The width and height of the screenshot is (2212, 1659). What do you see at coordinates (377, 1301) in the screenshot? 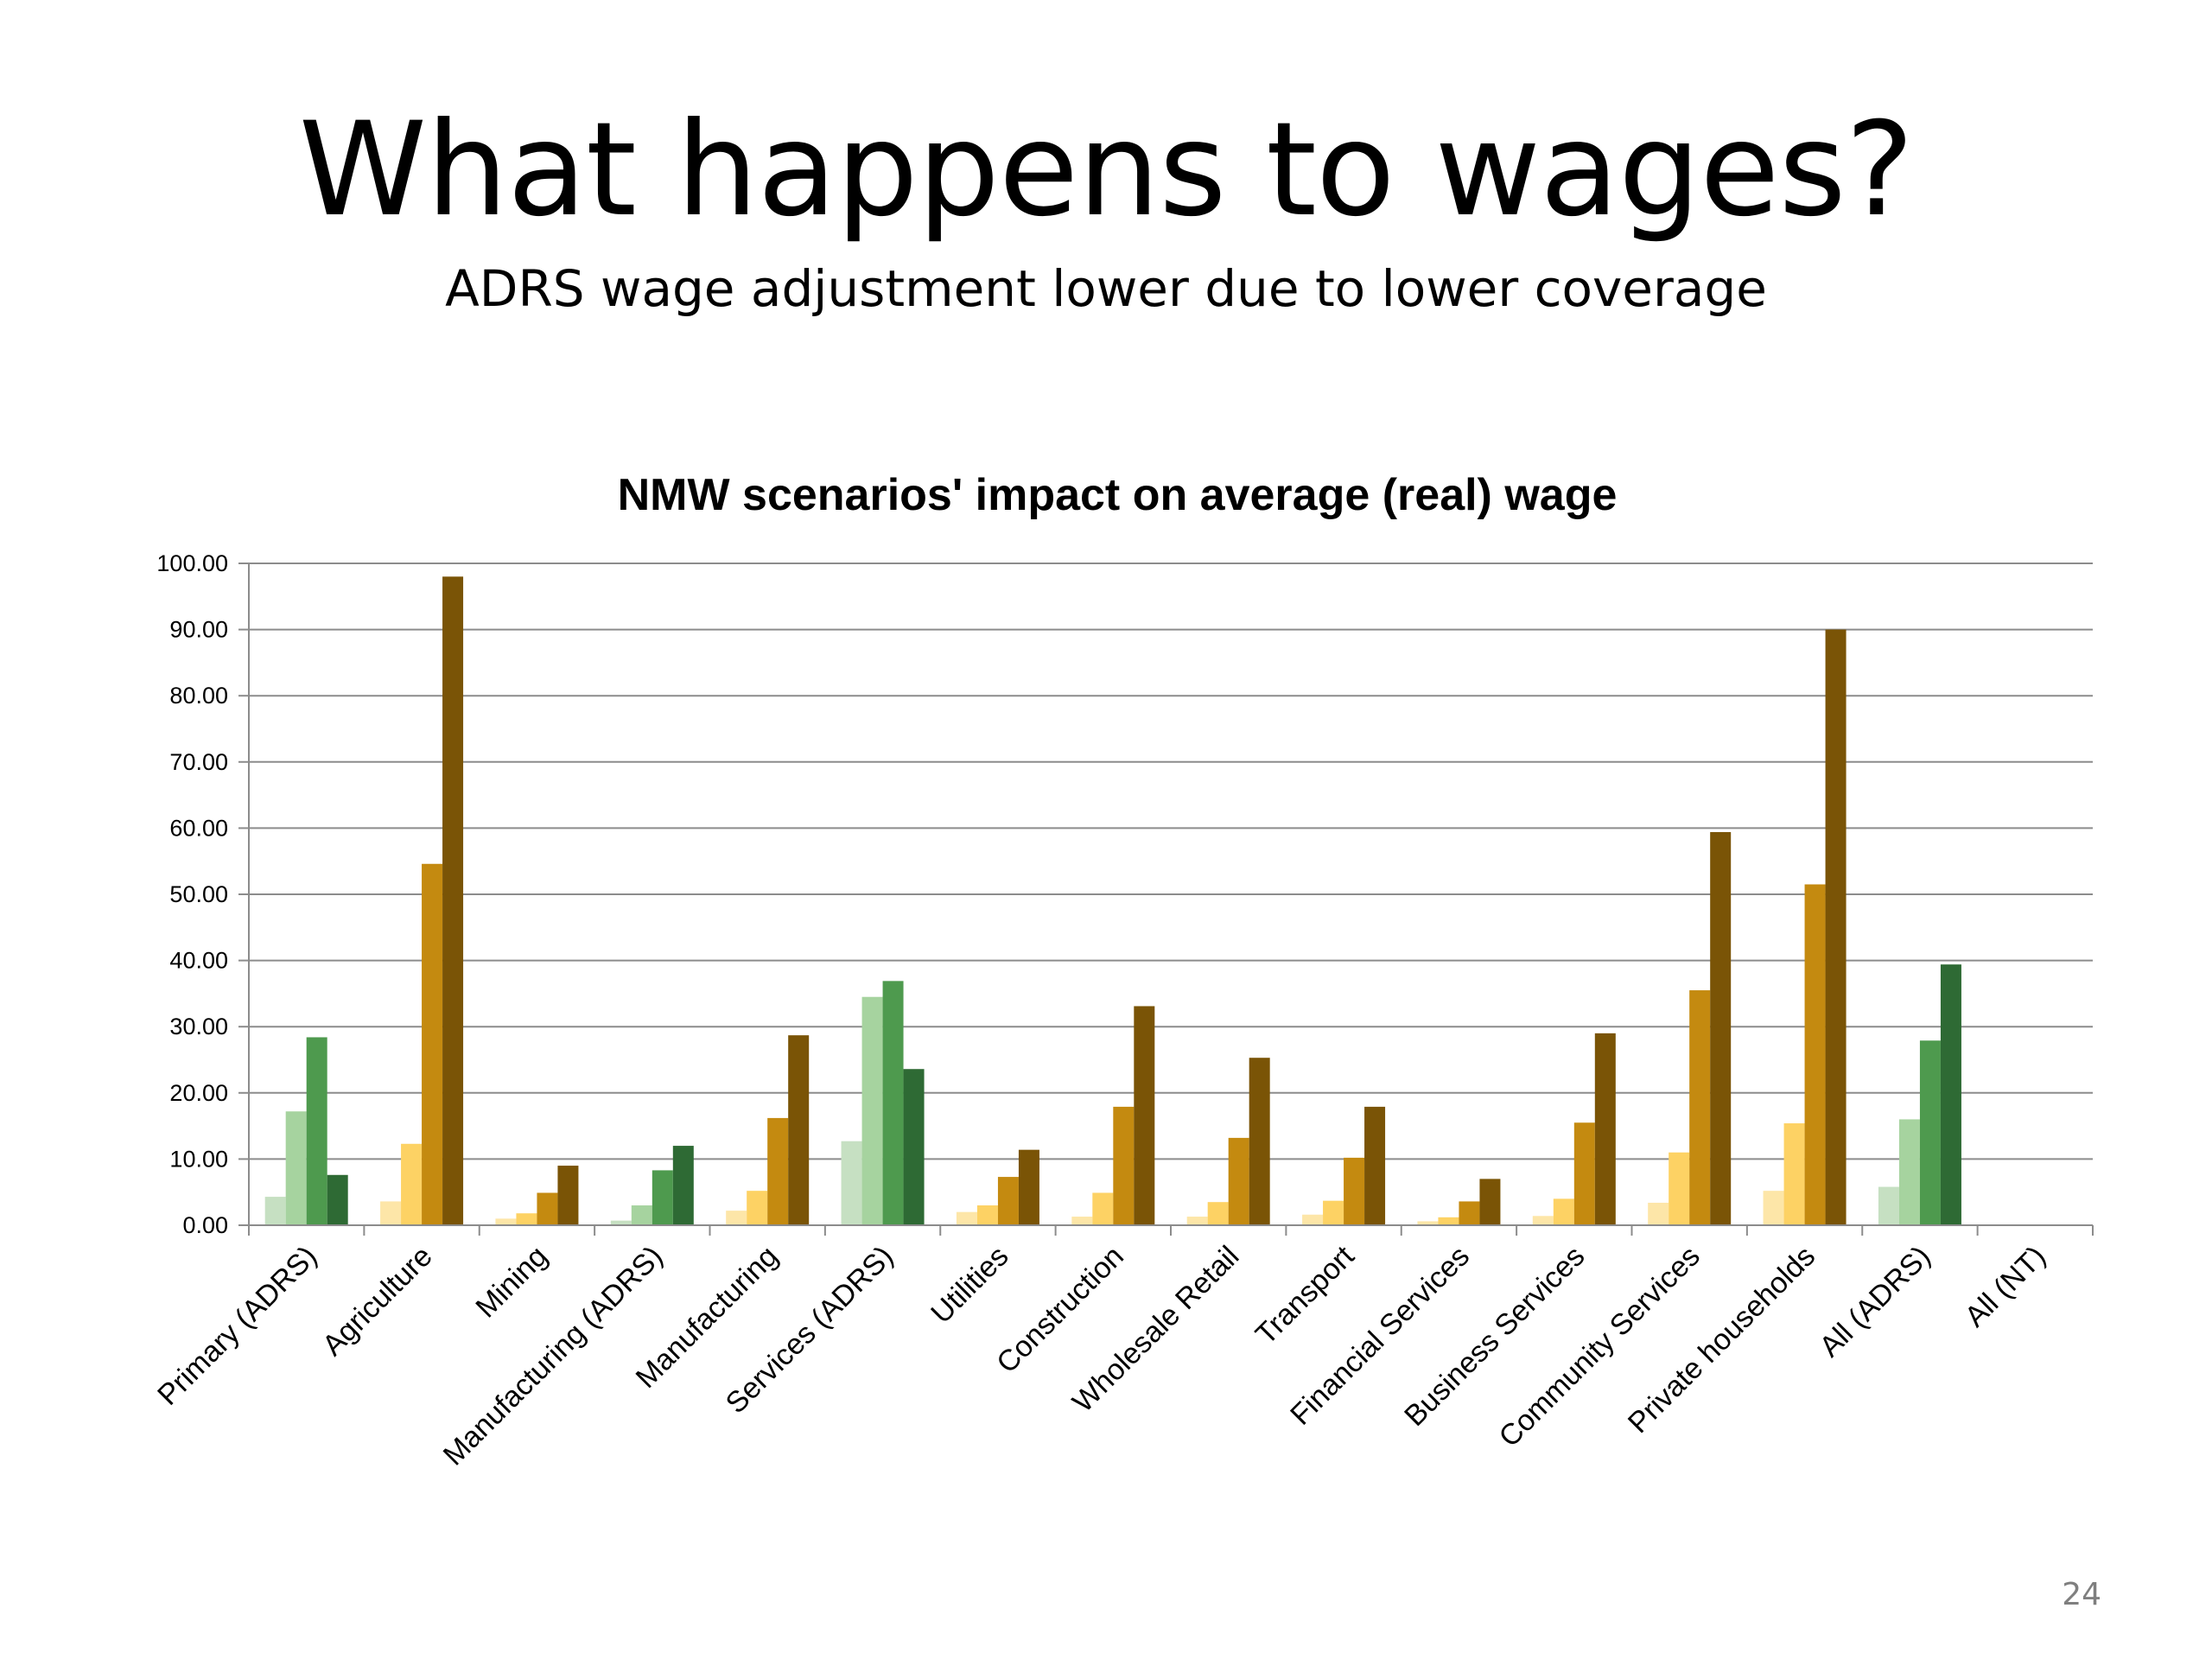
I see `x-tick-label: Agriculture` at bounding box center [377, 1301].